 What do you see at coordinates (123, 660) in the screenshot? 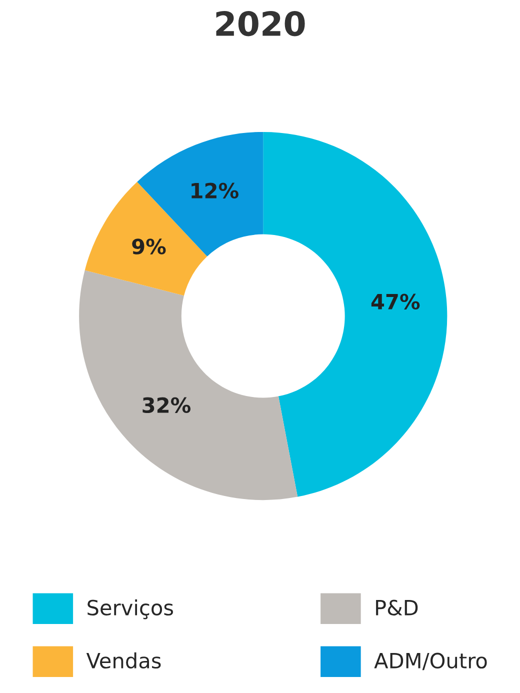
I see `legend-label: Vendas` at bounding box center [123, 660].